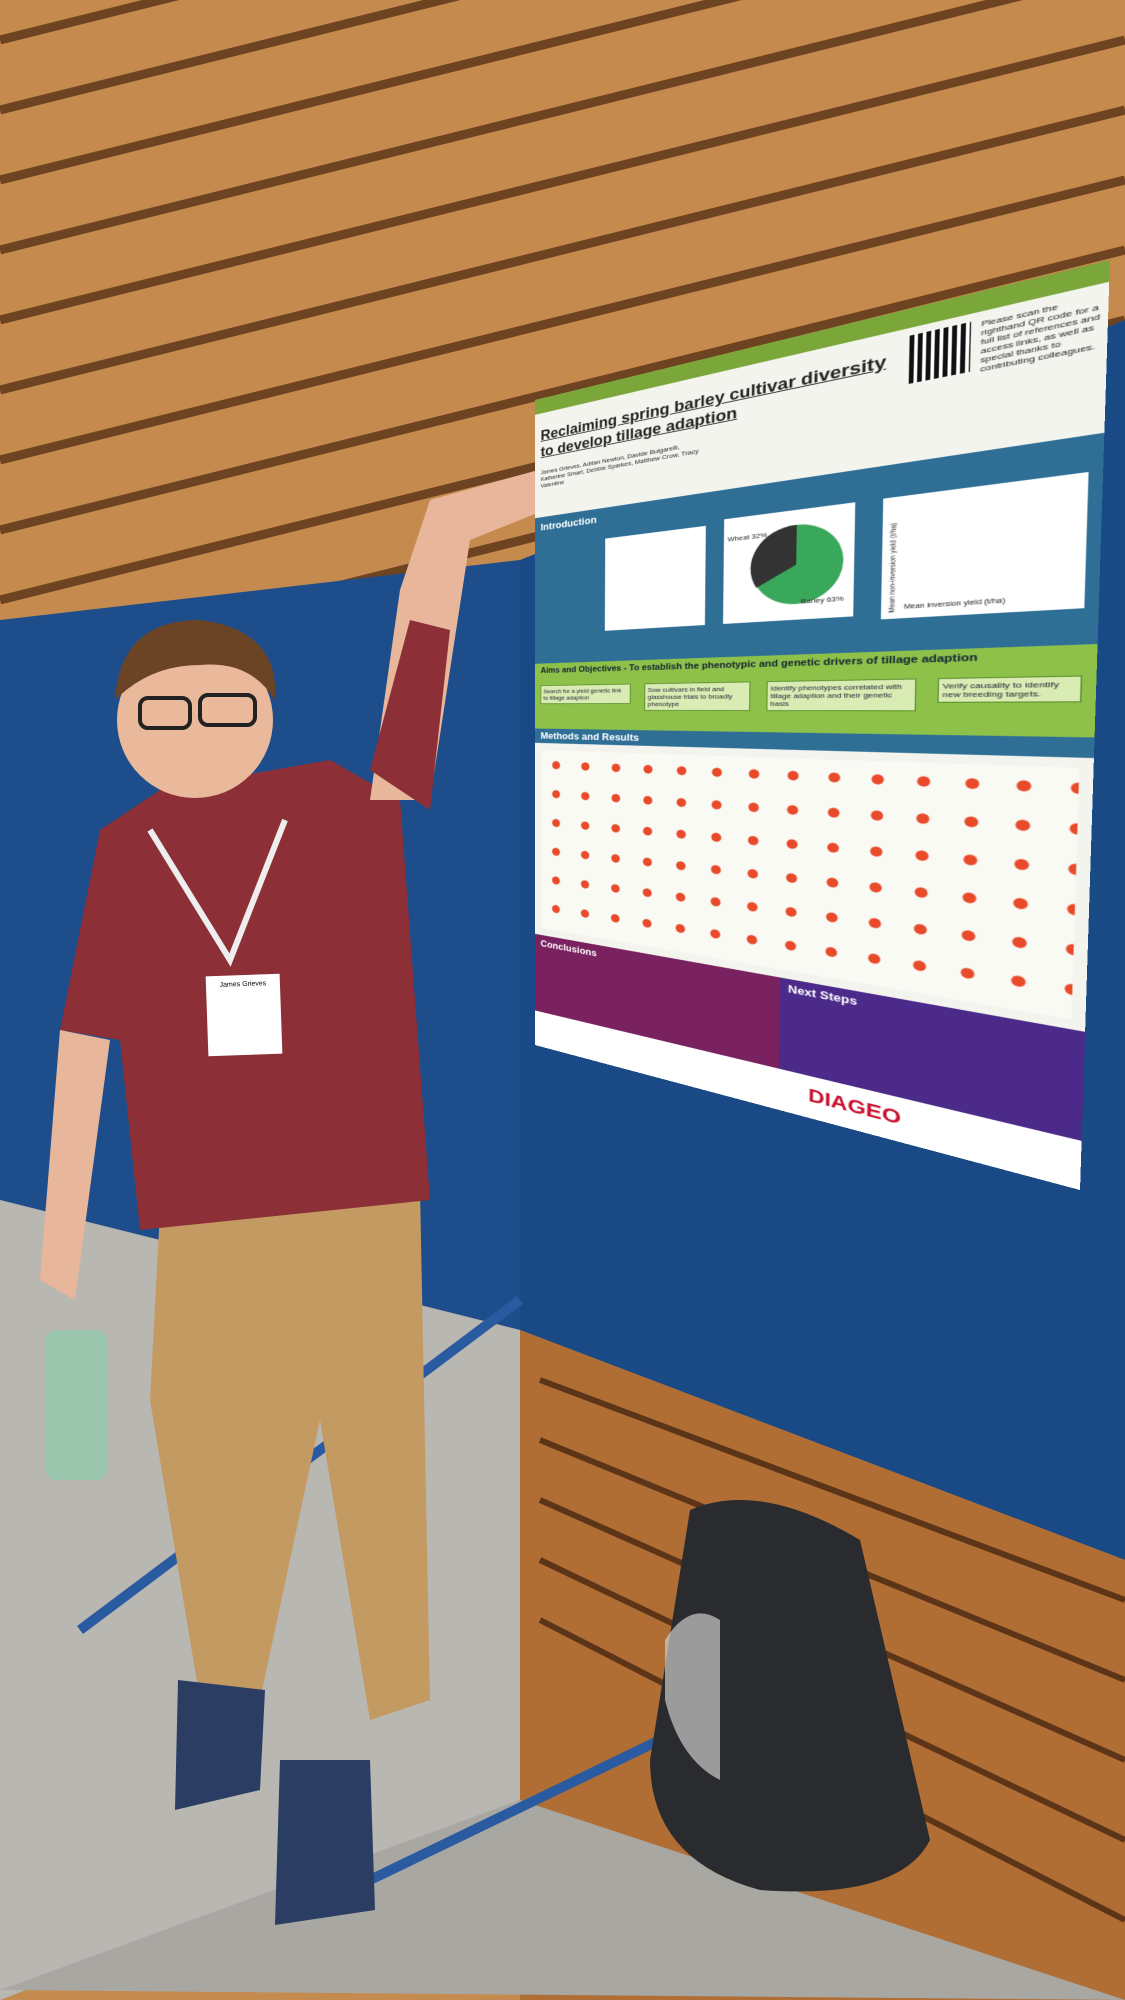  What do you see at coordinates (790, 1696) in the screenshot?
I see `backpack` at bounding box center [790, 1696].